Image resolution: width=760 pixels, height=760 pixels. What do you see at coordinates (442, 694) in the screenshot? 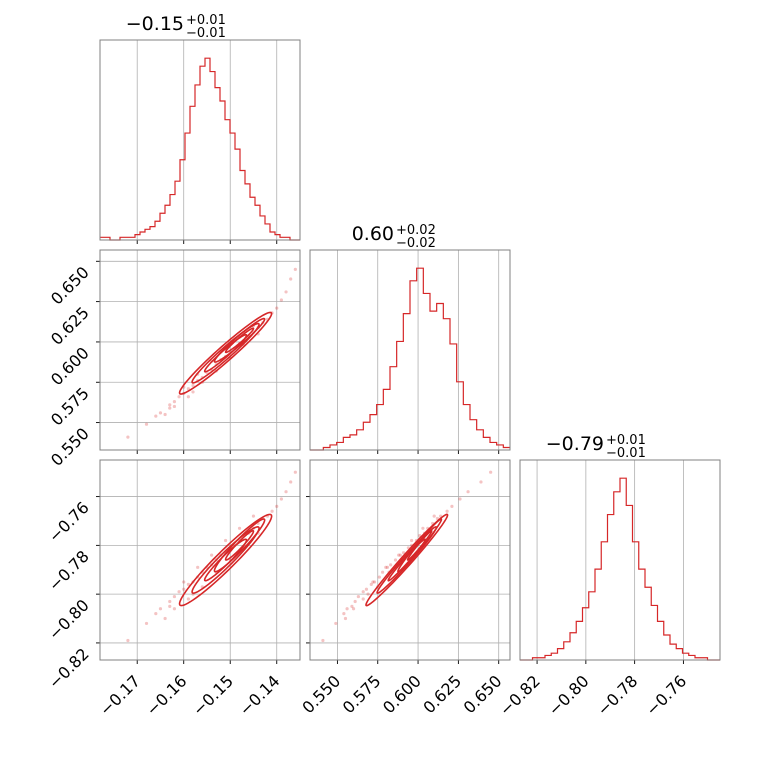
I see `x-tick-label-1-3: 0.625` at bounding box center [442, 694].